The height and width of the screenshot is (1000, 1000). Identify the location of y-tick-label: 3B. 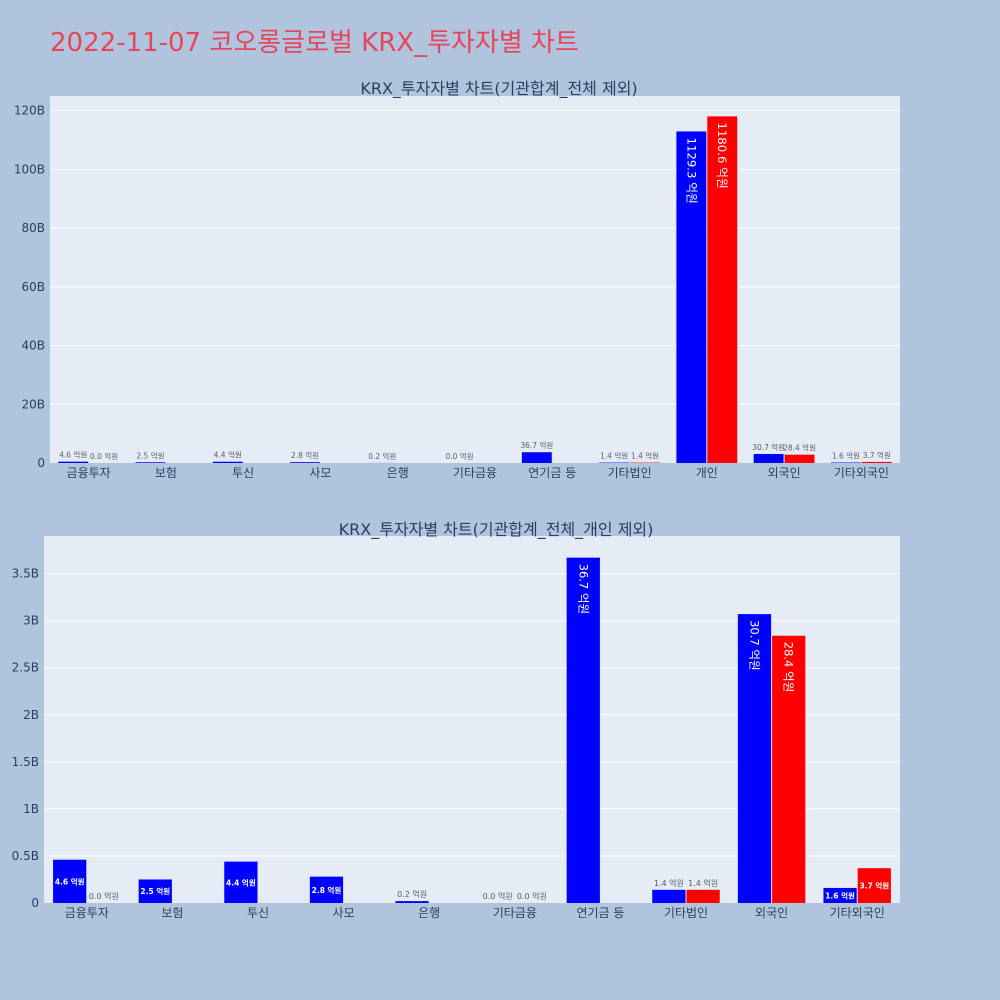
(31, 621).